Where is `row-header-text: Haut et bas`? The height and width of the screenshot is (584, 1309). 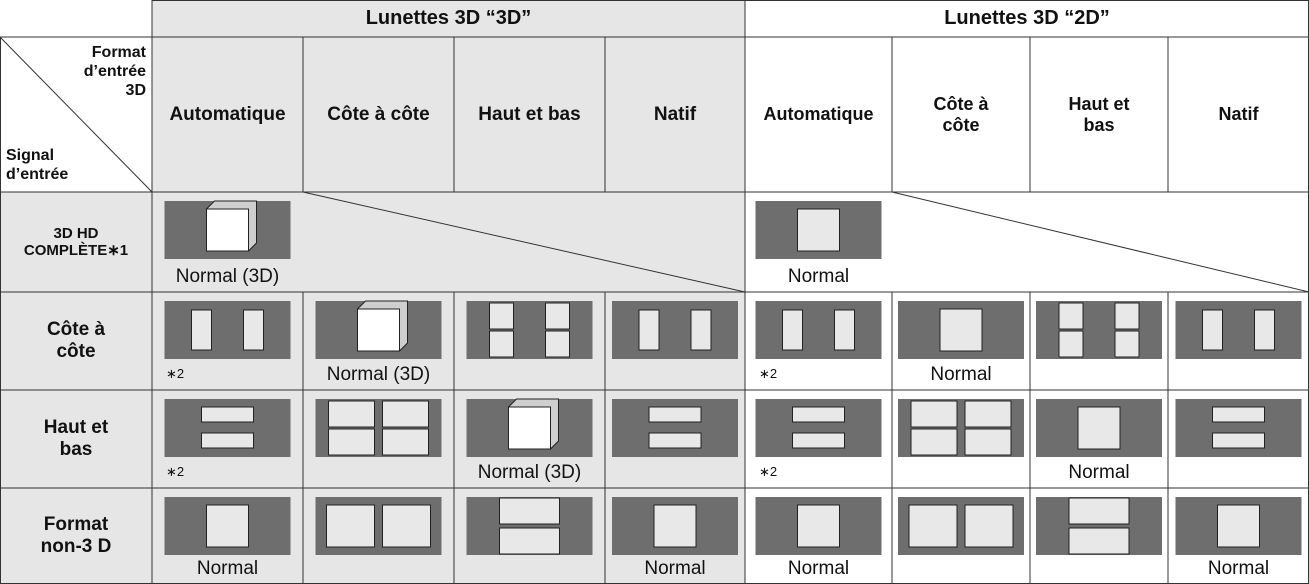 row-header-text: Haut et bas is located at coordinates (76, 438).